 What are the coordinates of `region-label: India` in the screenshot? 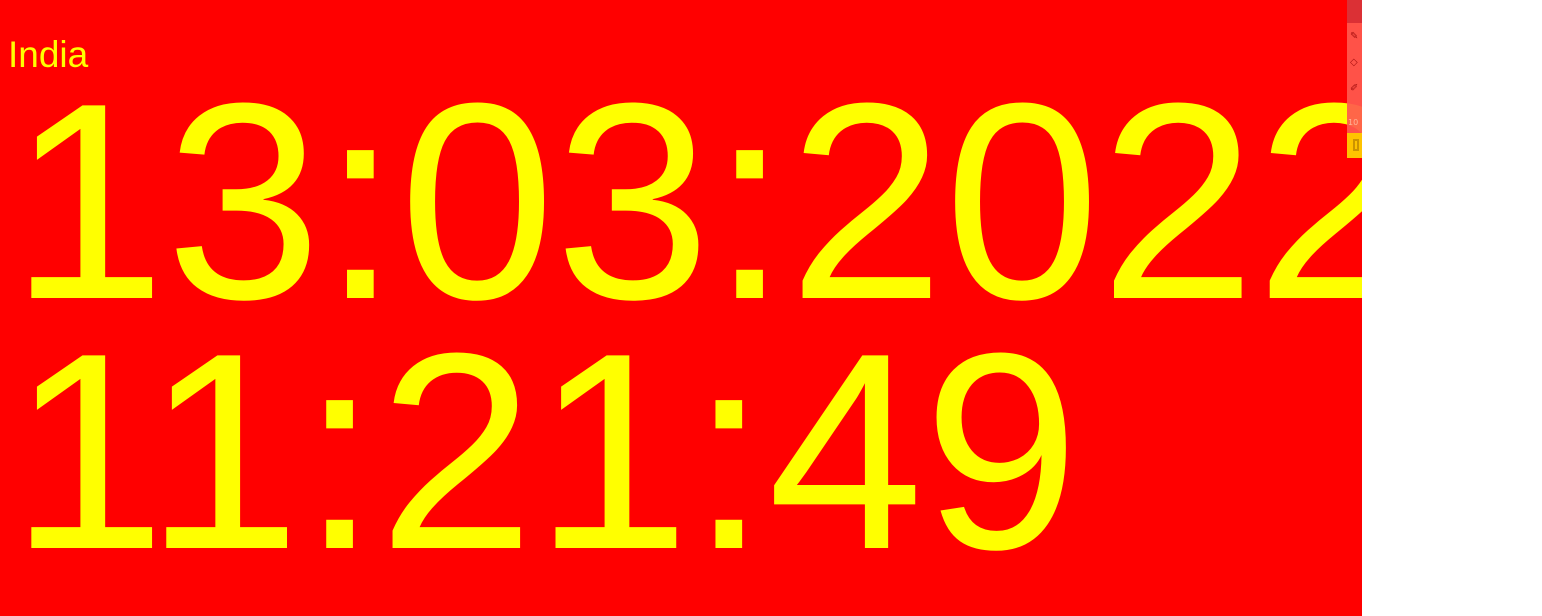 It's located at (48, 54).